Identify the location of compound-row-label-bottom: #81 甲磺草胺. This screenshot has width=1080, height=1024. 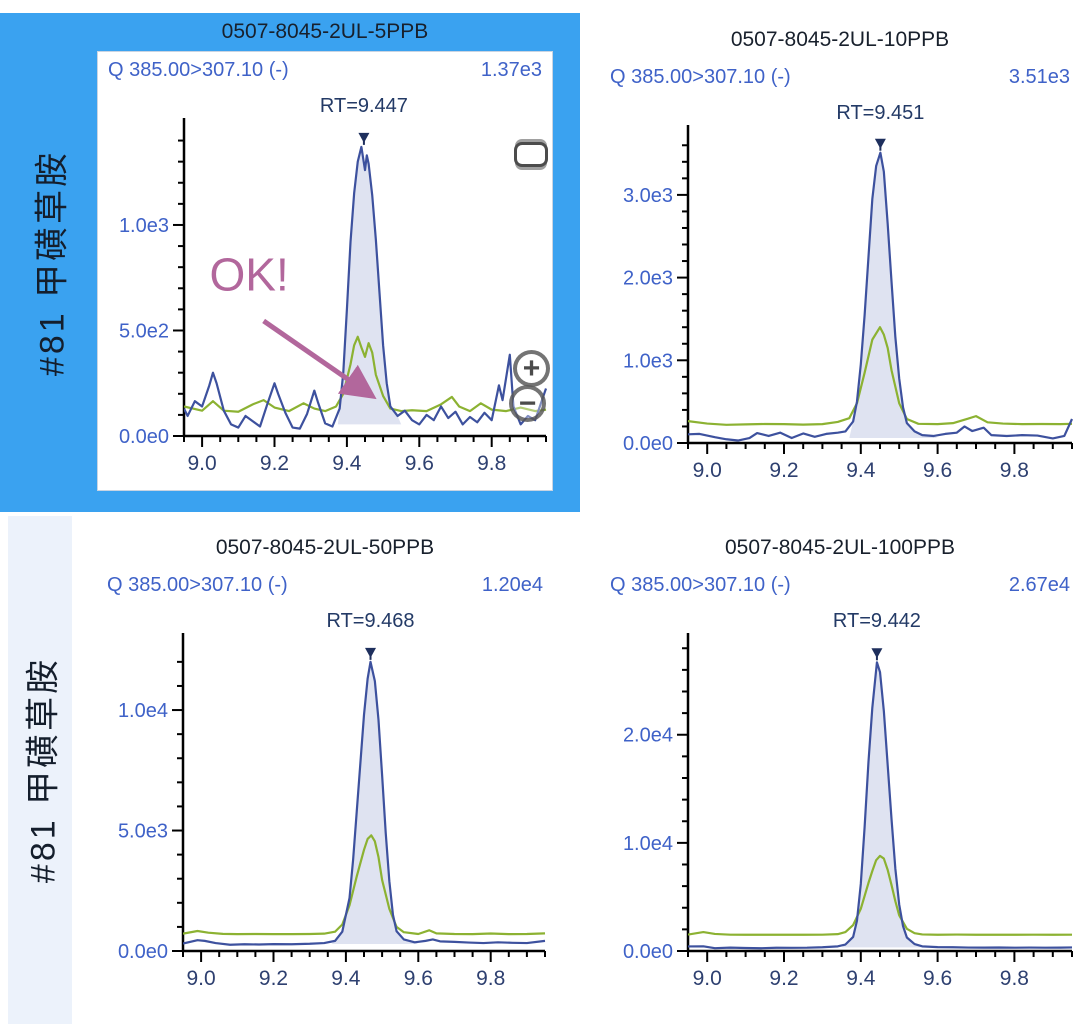
(40, 770).